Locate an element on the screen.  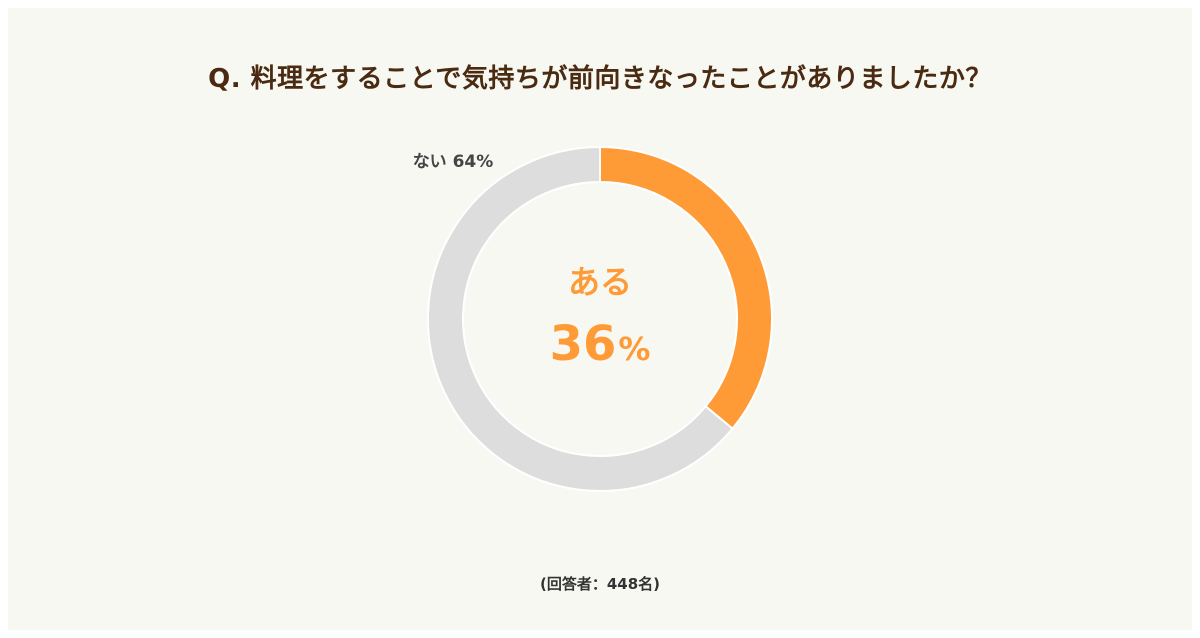
center-value-group: 36% is located at coordinates (600, 344).